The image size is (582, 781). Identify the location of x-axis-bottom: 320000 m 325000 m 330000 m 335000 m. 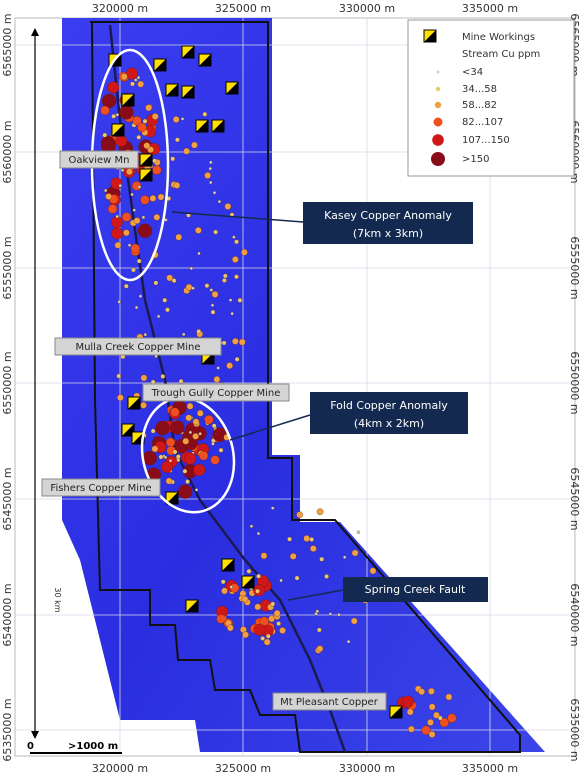
(305, 768).